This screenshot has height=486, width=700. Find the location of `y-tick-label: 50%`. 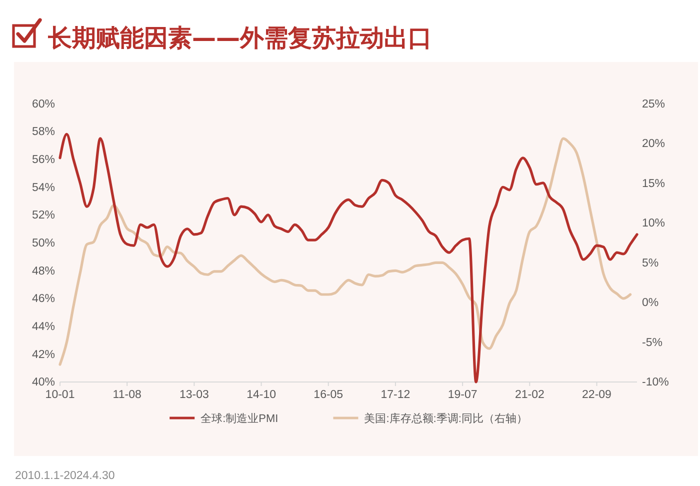

y-tick-label: 50% is located at coordinates (43, 243).